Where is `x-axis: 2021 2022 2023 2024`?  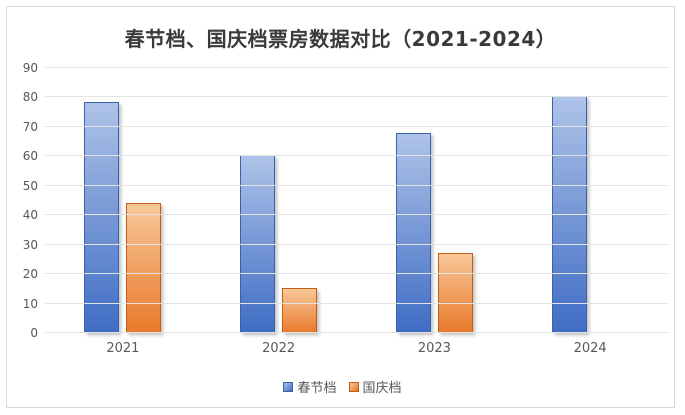 x-axis: 2021 2022 2023 2024 is located at coordinates (356, 348).